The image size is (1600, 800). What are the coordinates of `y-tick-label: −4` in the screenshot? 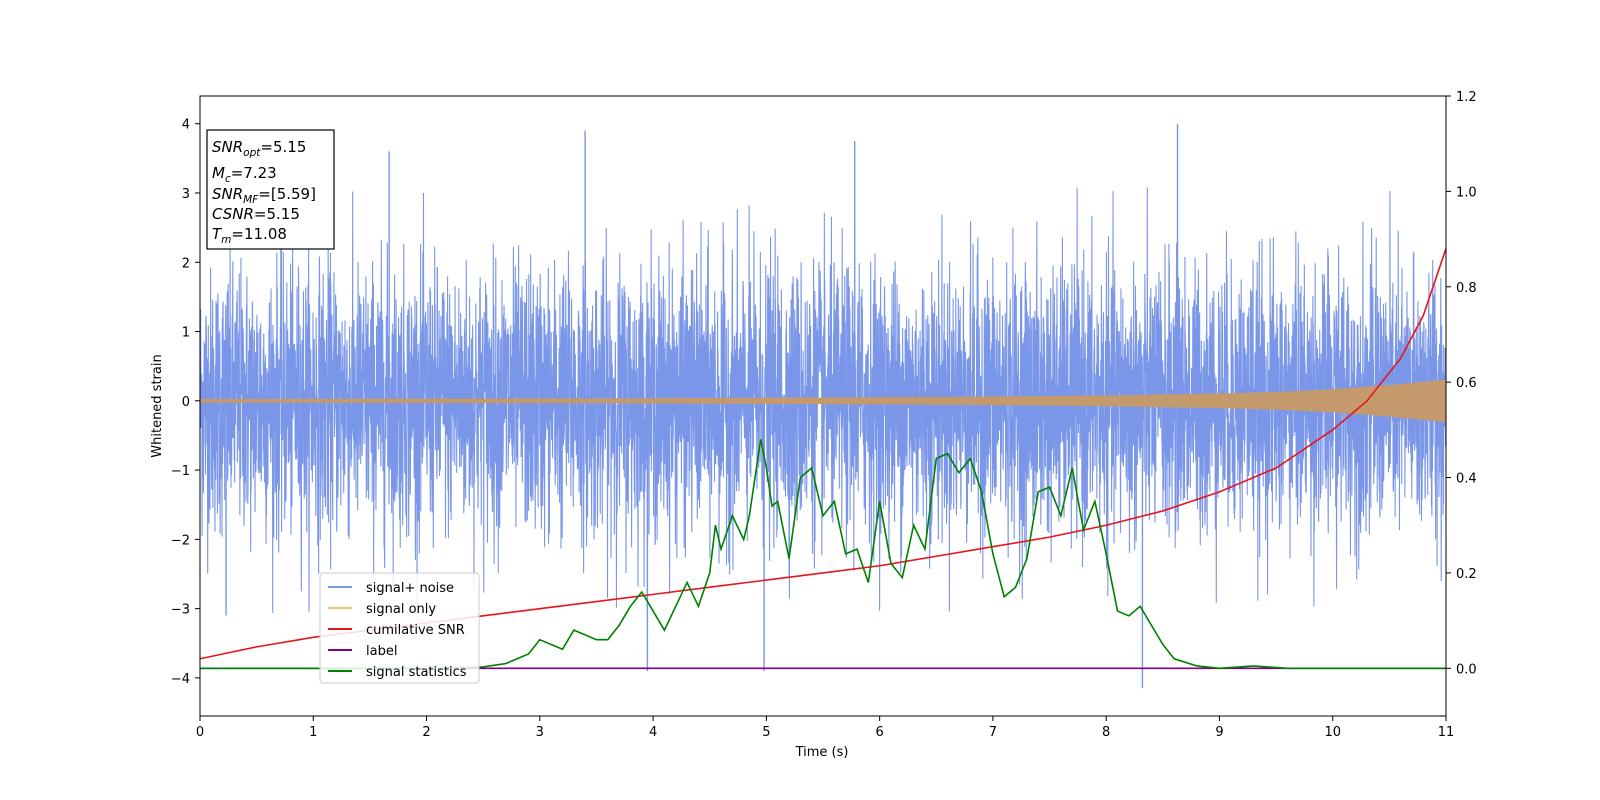 It's located at (180, 679).